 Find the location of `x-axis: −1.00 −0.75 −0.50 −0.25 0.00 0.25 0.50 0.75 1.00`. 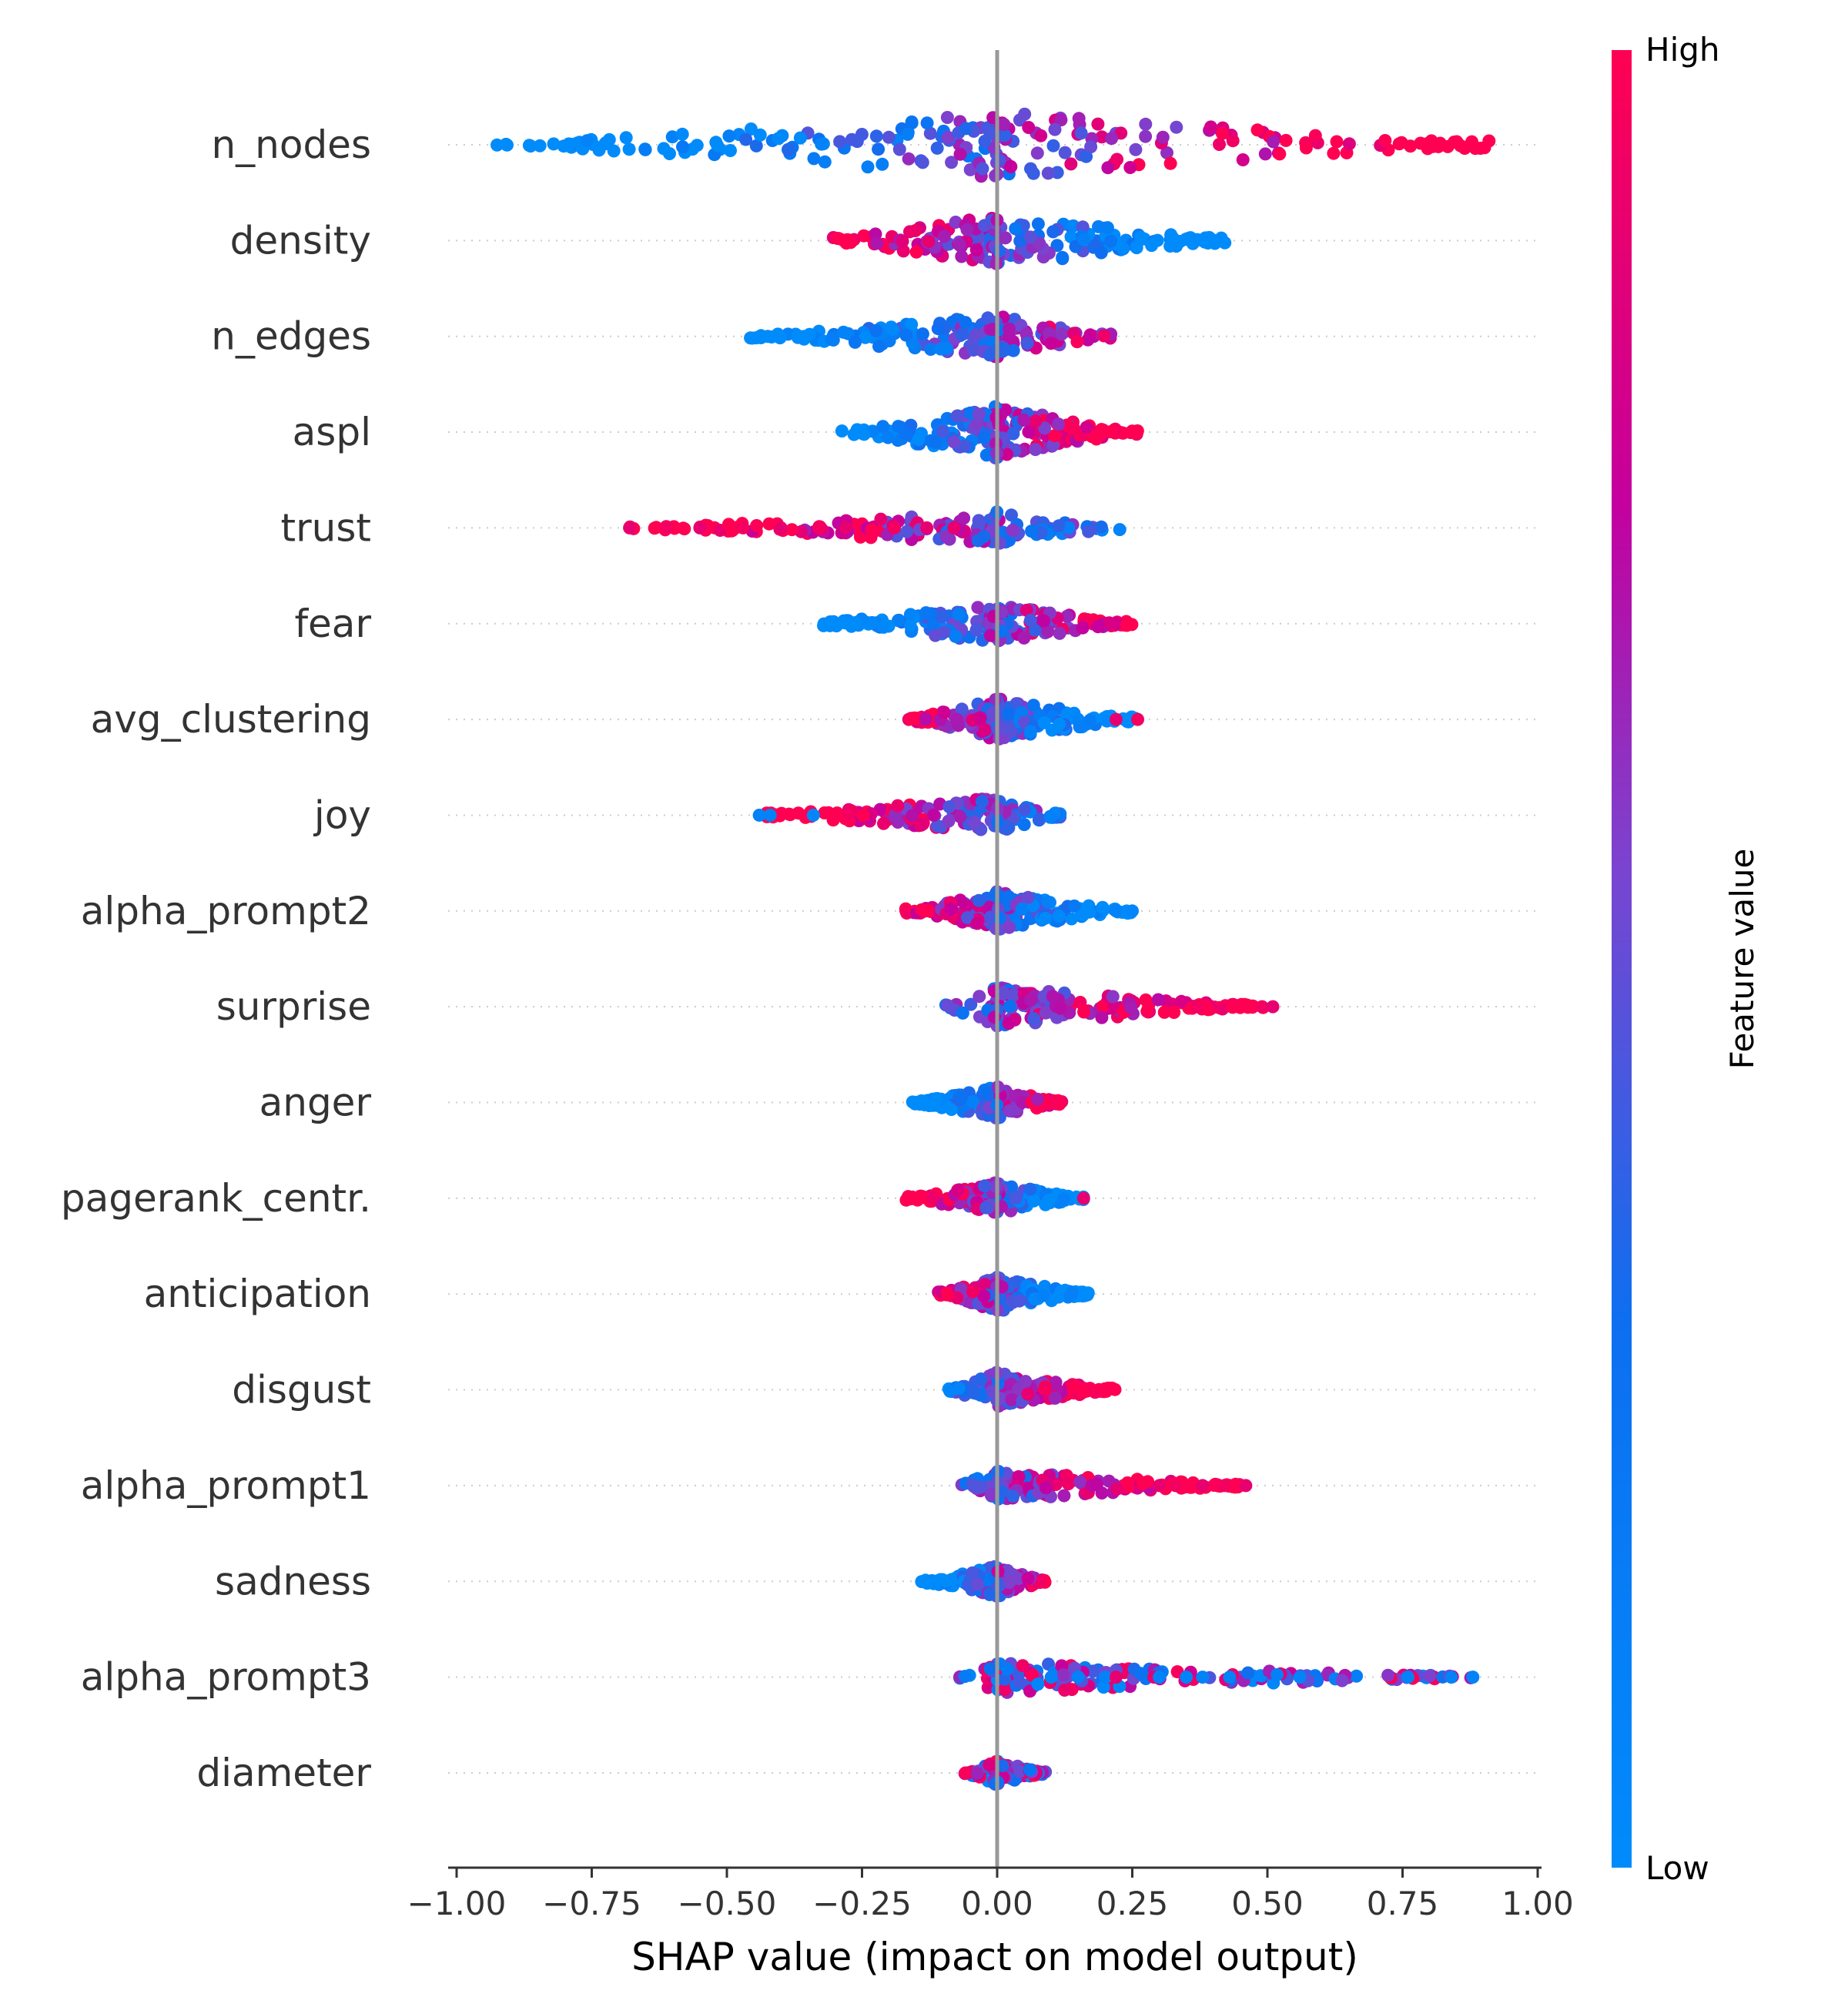

x-axis: −1.00 −0.75 −0.50 −0.25 0.00 0.25 0.50 0.75 1.00 is located at coordinates (990, 1894).